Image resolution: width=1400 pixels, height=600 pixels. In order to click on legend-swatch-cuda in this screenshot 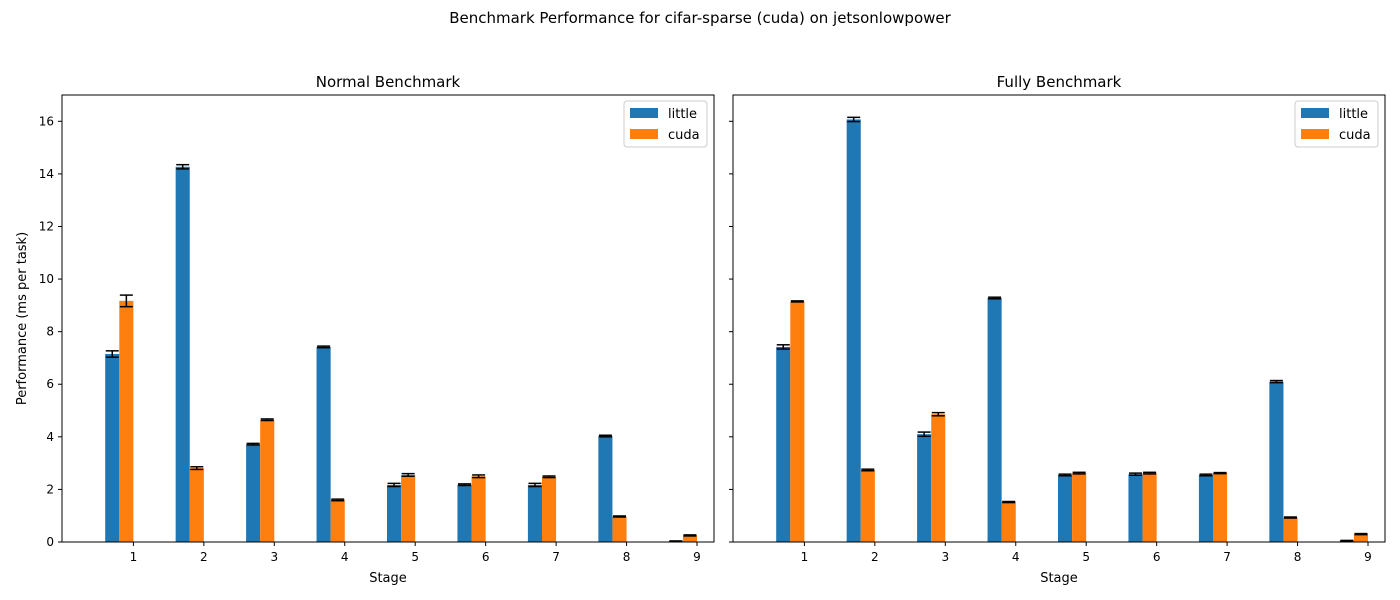, I will do `click(1315, 134)`.